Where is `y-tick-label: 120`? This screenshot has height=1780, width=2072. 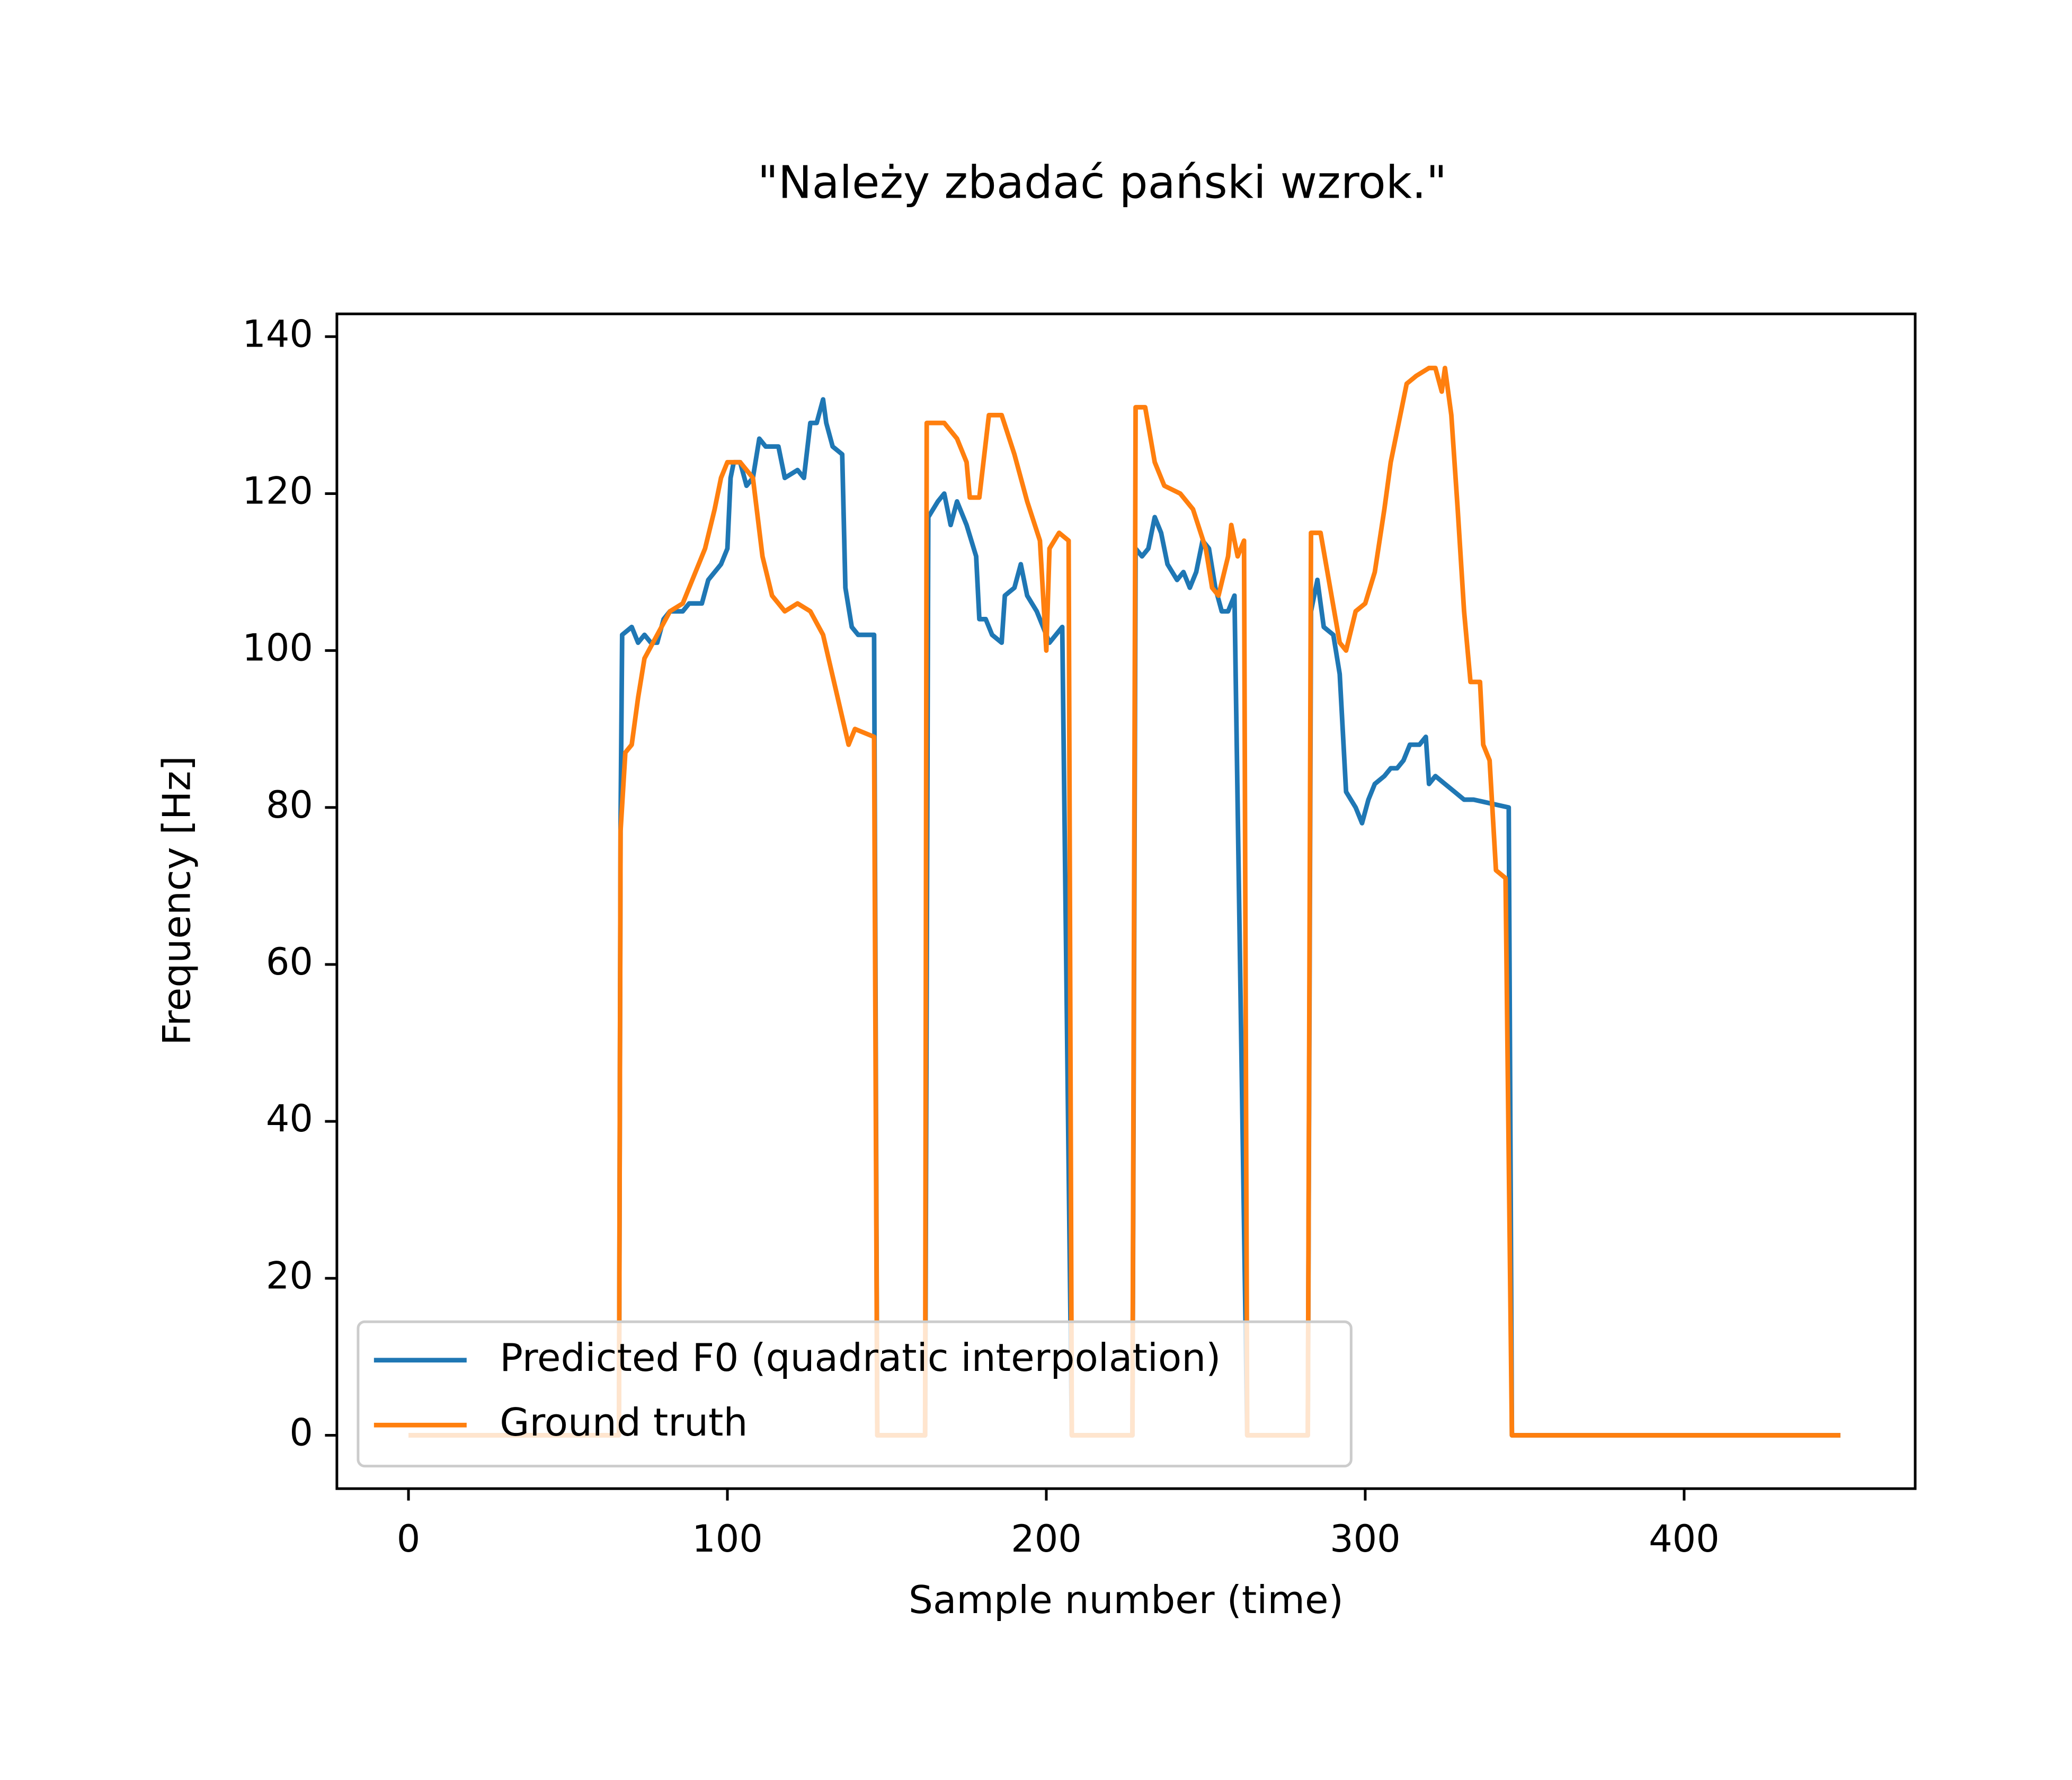 y-tick-label: 120 is located at coordinates (277, 490).